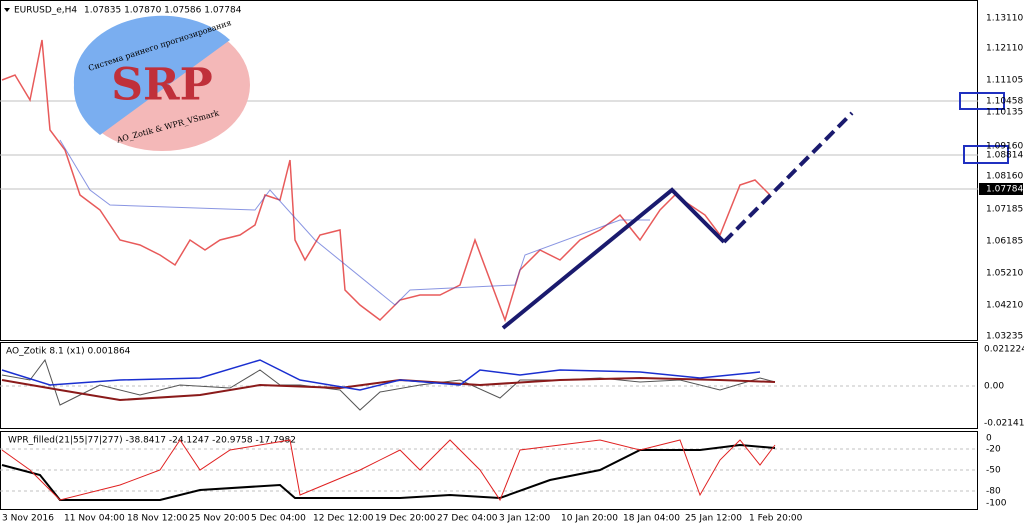  I want to click on wpr-axis-label: -100, so click(996, 504).